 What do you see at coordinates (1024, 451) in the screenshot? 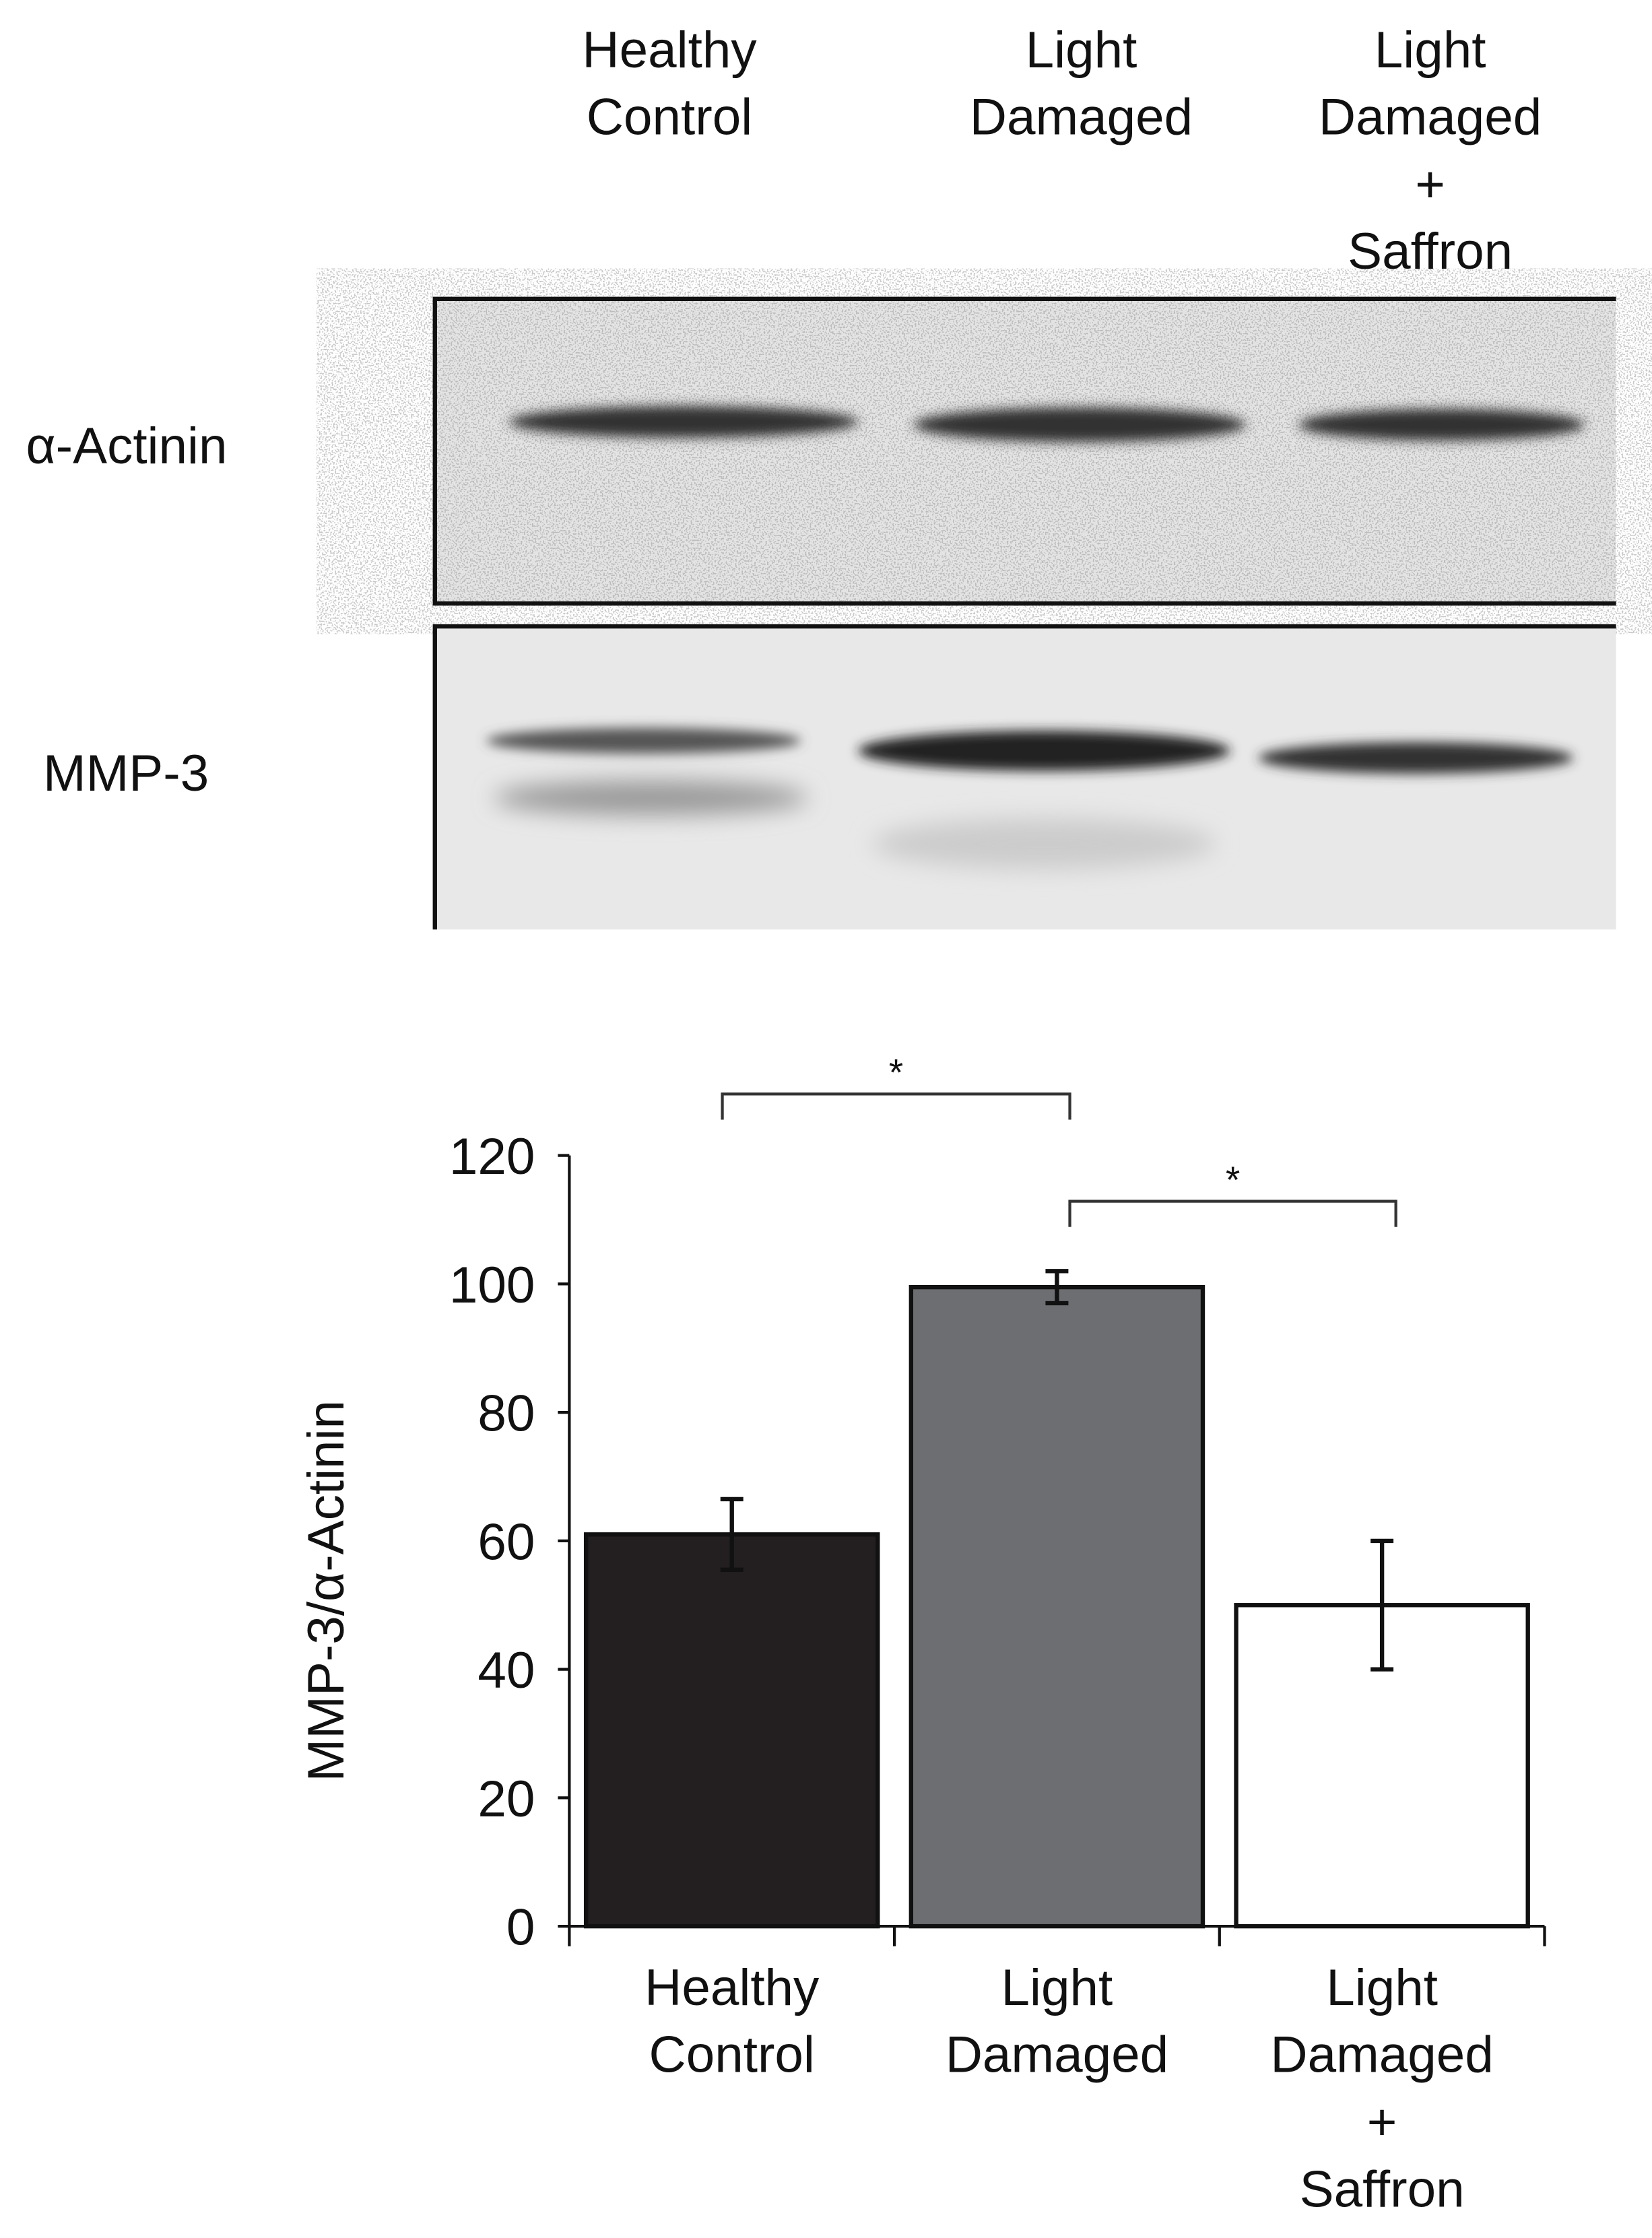
I see `blot-actinin` at bounding box center [1024, 451].